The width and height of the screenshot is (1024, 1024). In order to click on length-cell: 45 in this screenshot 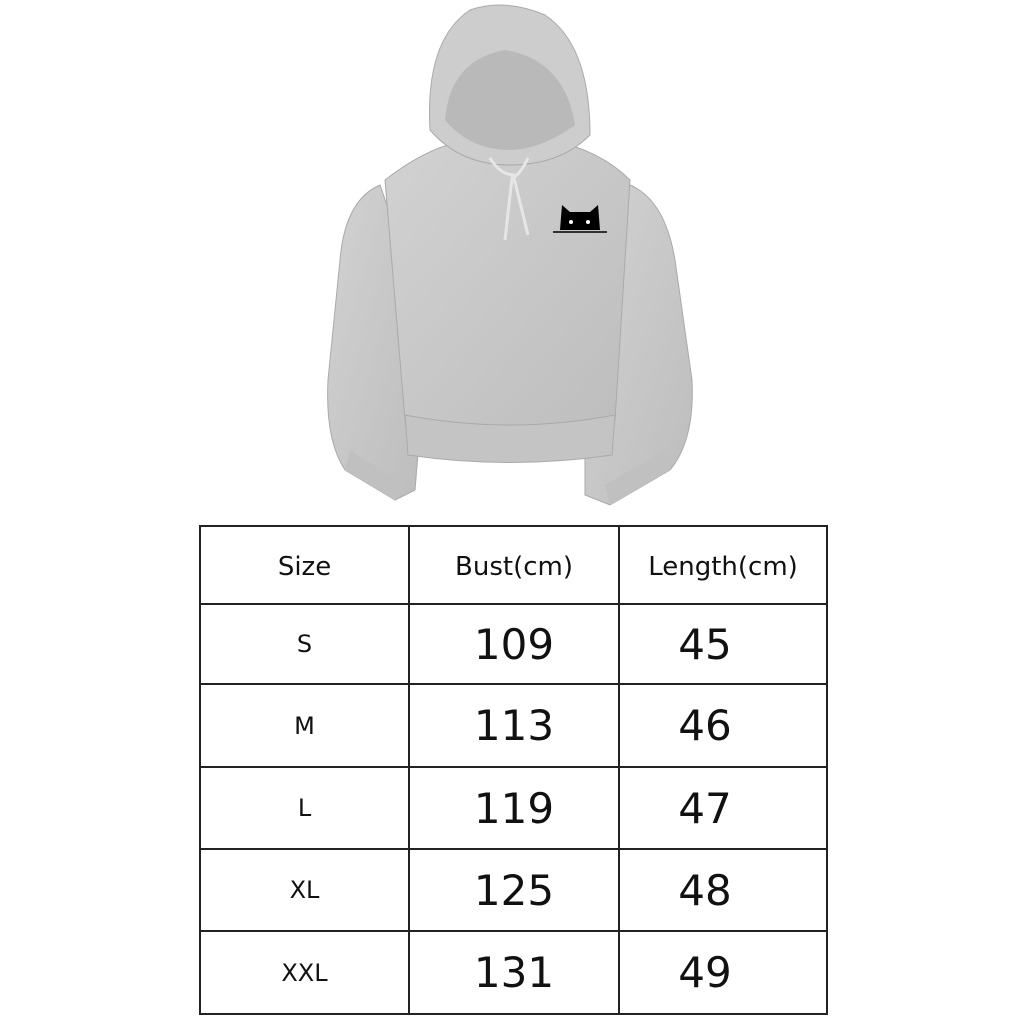, I will do `click(723, 644)`.